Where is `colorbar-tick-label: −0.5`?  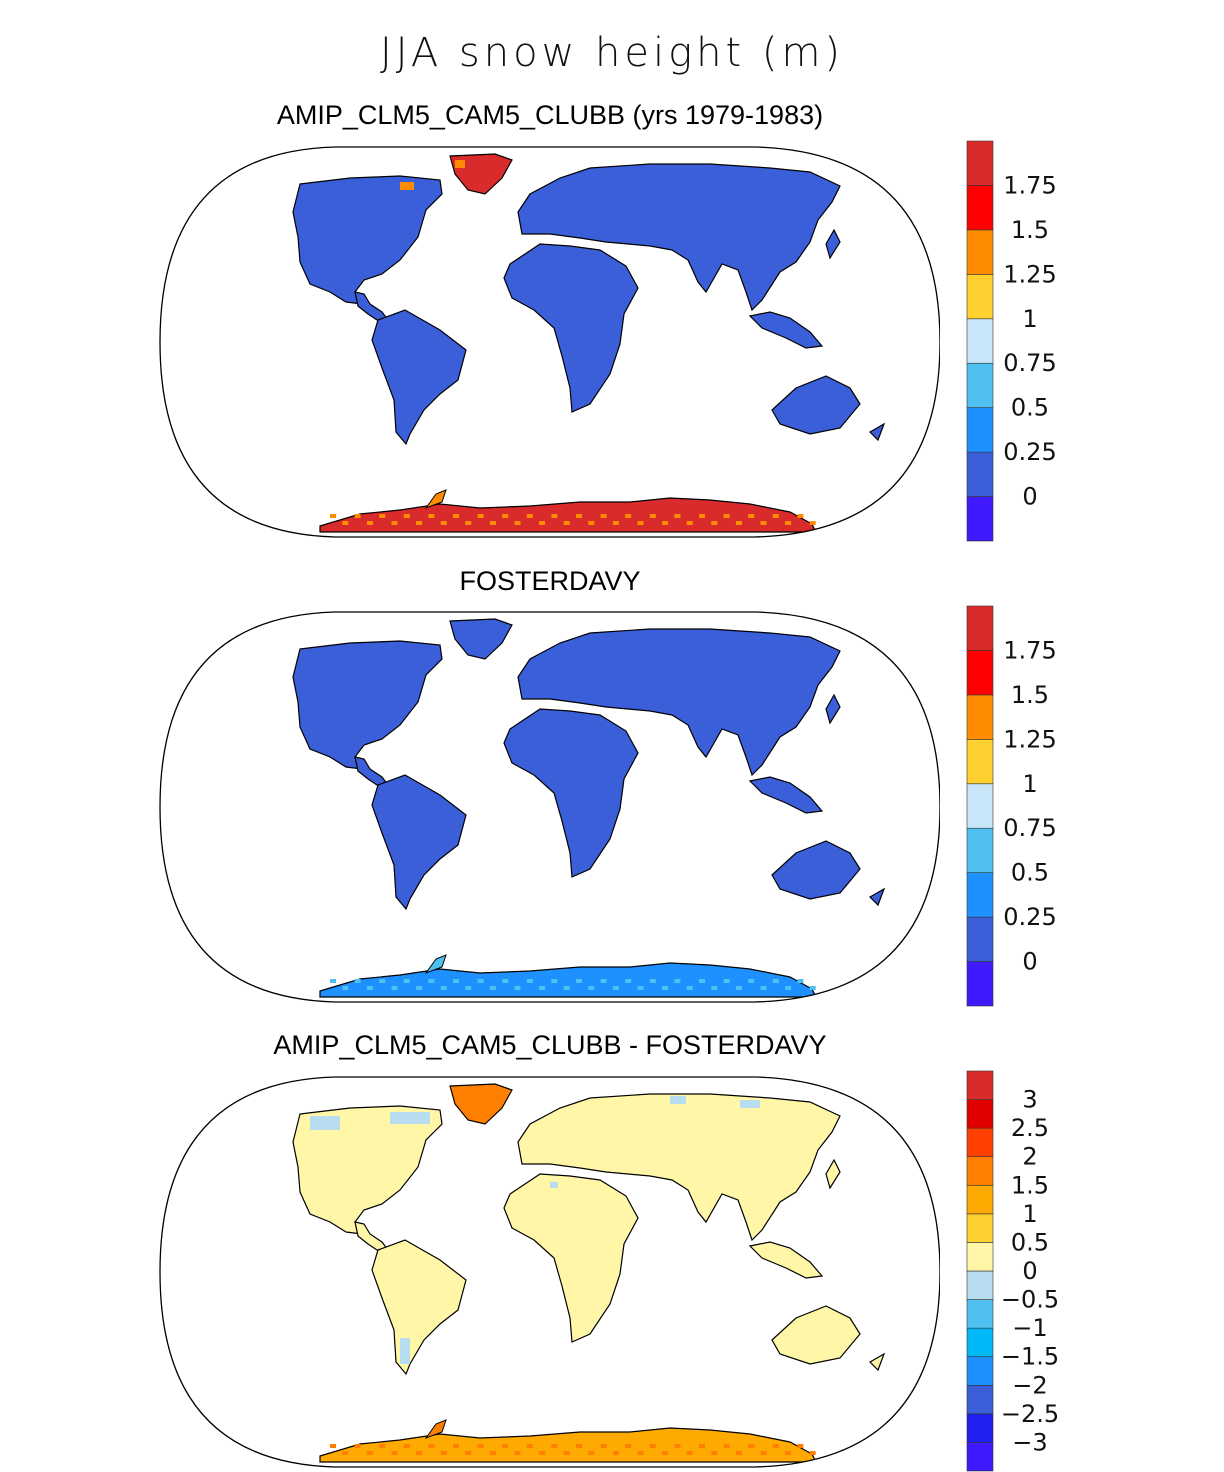
colorbar-tick-label: −0.5 is located at coordinates (1030, 1300).